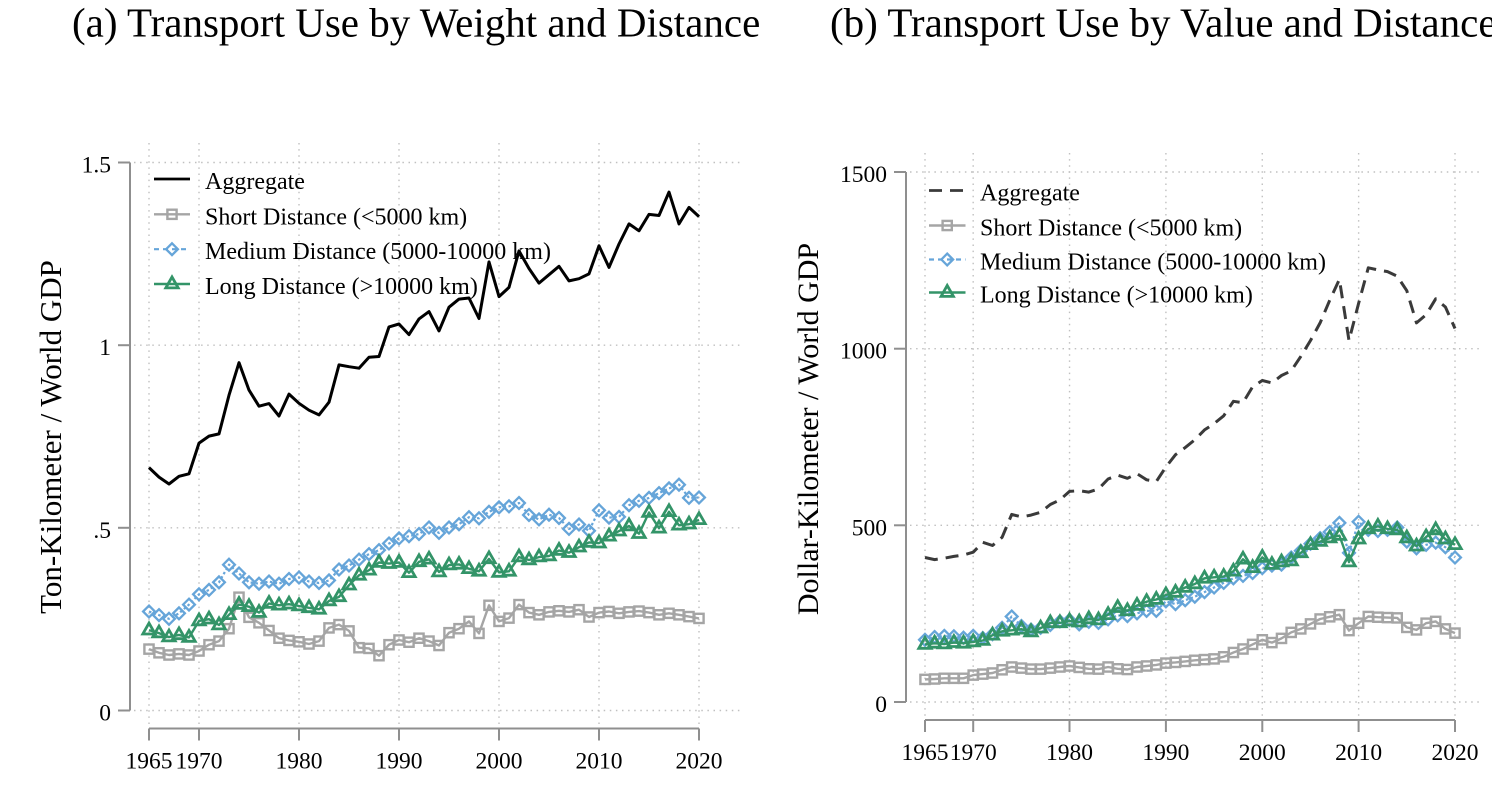  I want to click on svg-text: 500, so click(869, 528).